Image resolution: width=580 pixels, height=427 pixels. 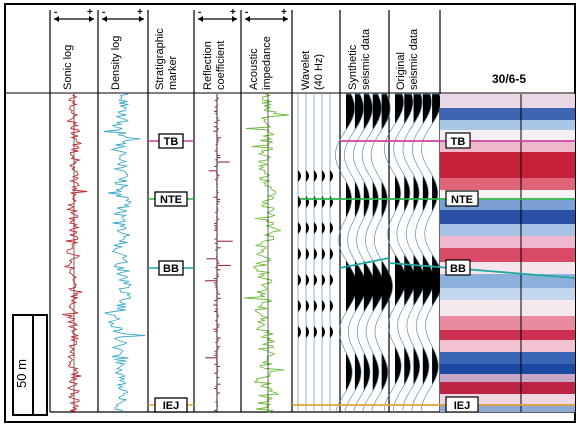 I want to click on well-name: 30/6-5, so click(x=509, y=79).